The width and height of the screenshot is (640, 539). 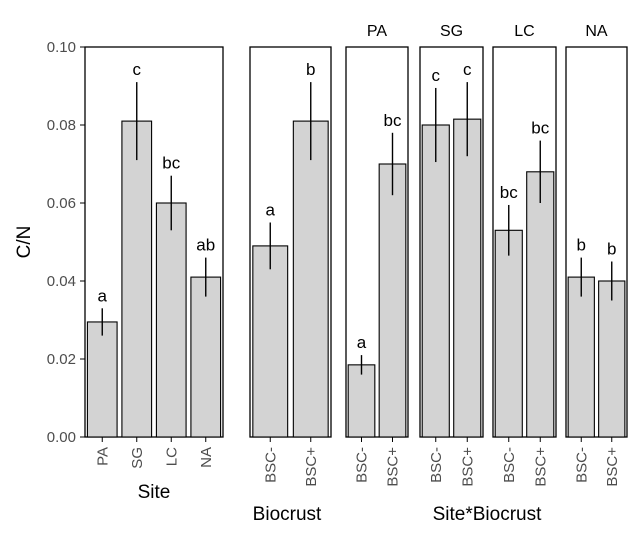 I want to click on site-biocrust-sg-sig-letter-BSC+: c, so click(x=467, y=69).